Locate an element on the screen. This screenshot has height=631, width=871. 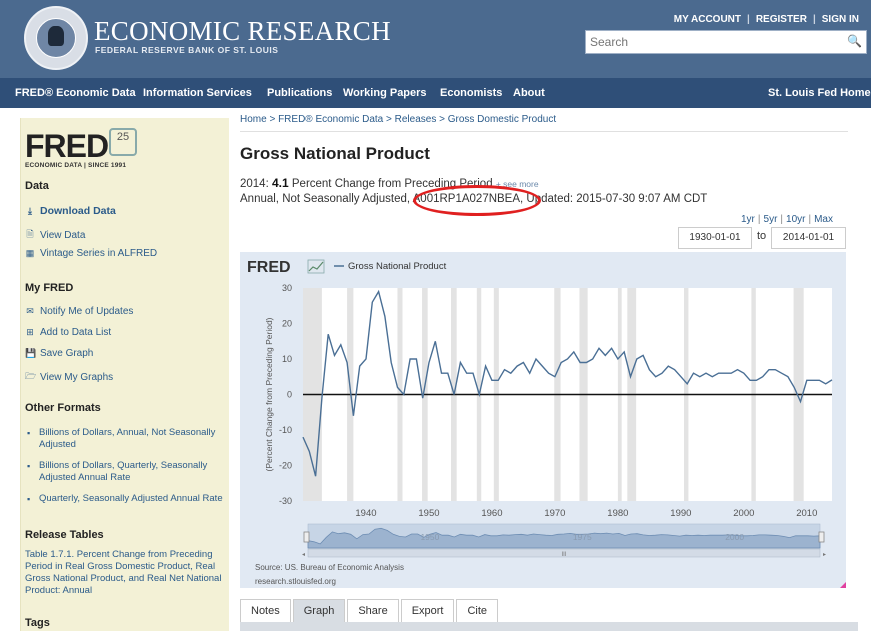
add-list-label: Add to Data List is located at coordinates (76, 332).